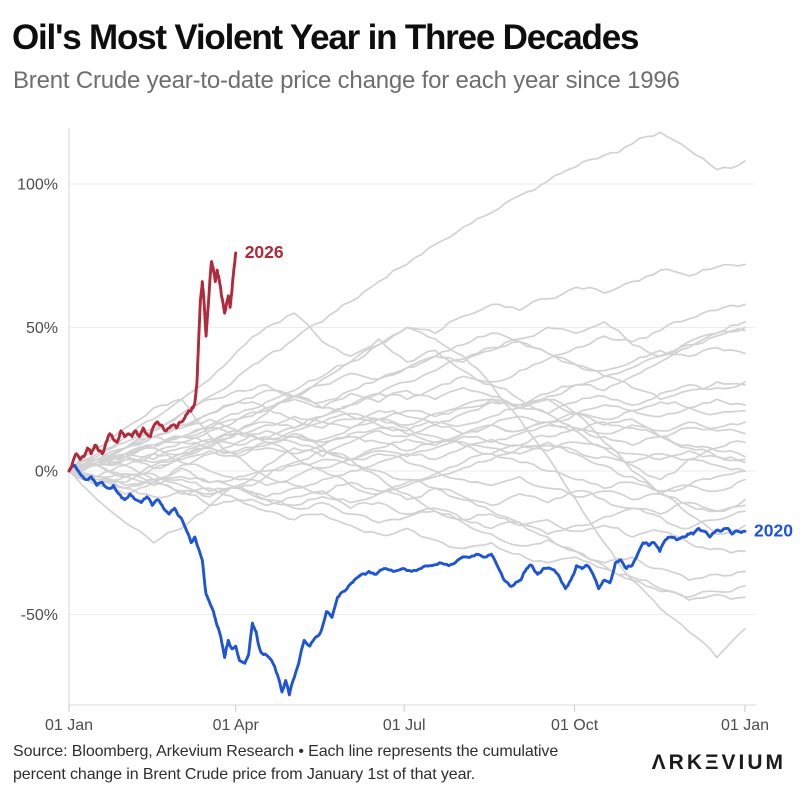  Describe the element at coordinates (264, 252) in the screenshot. I see `series-label-2026: 2026` at that location.